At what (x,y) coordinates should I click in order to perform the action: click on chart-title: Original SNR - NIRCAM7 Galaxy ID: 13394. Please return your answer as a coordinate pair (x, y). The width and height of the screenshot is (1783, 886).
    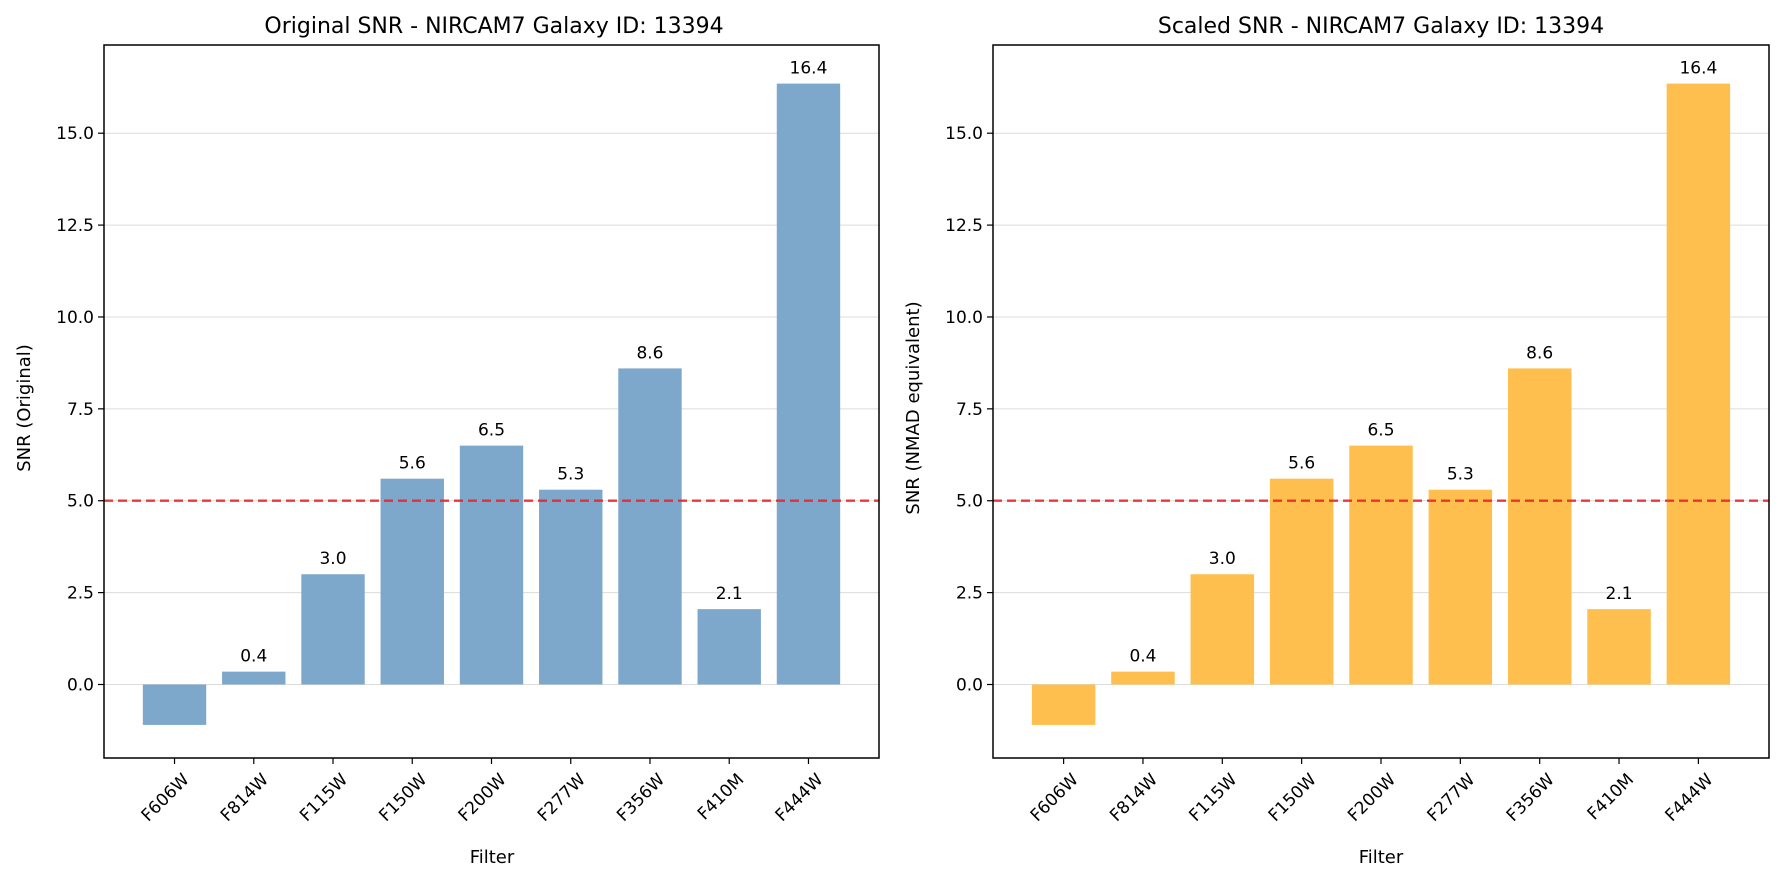
    Looking at the image, I should click on (493, 26).